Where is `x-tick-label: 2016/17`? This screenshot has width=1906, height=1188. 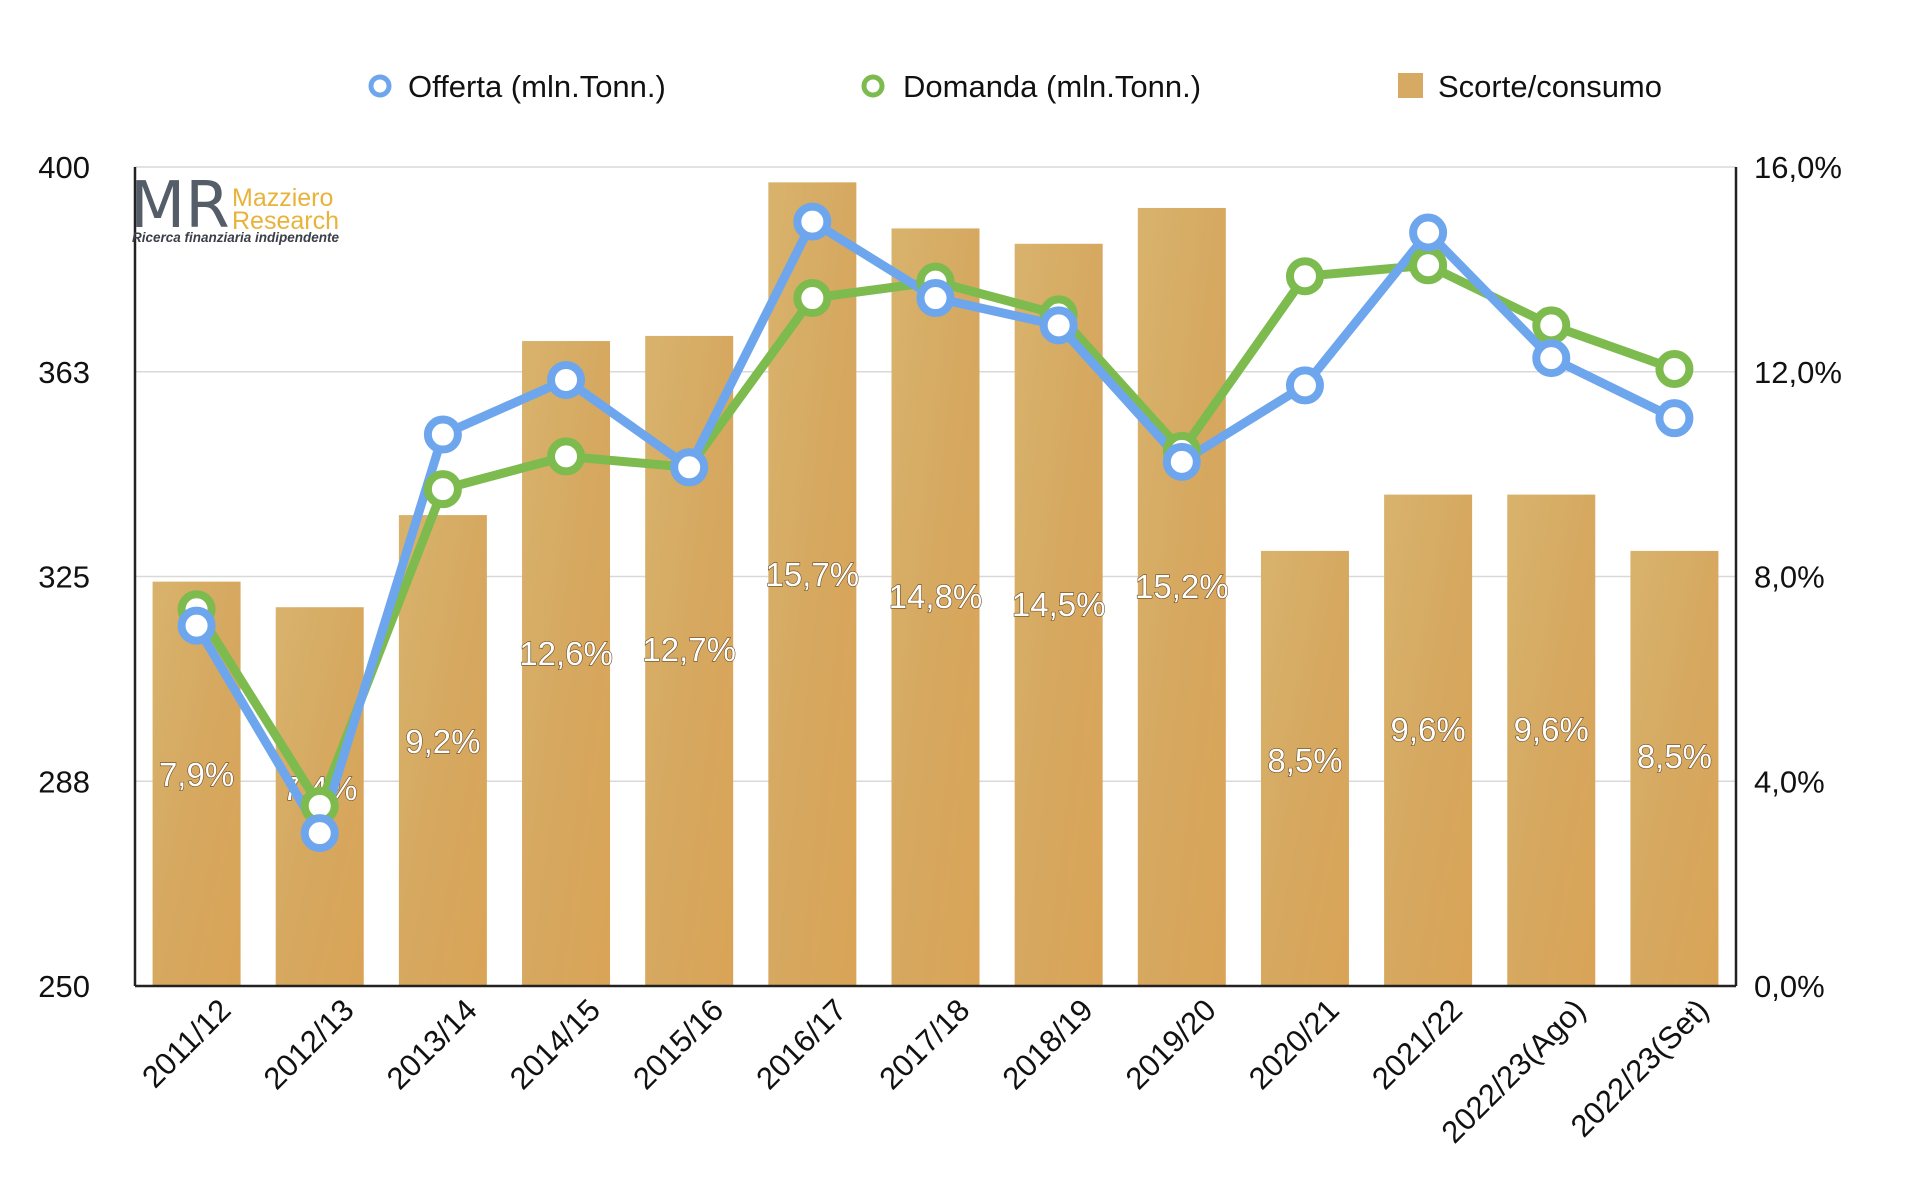
x-tick-label: 2016/17 is located at coordinates (801, 1044).